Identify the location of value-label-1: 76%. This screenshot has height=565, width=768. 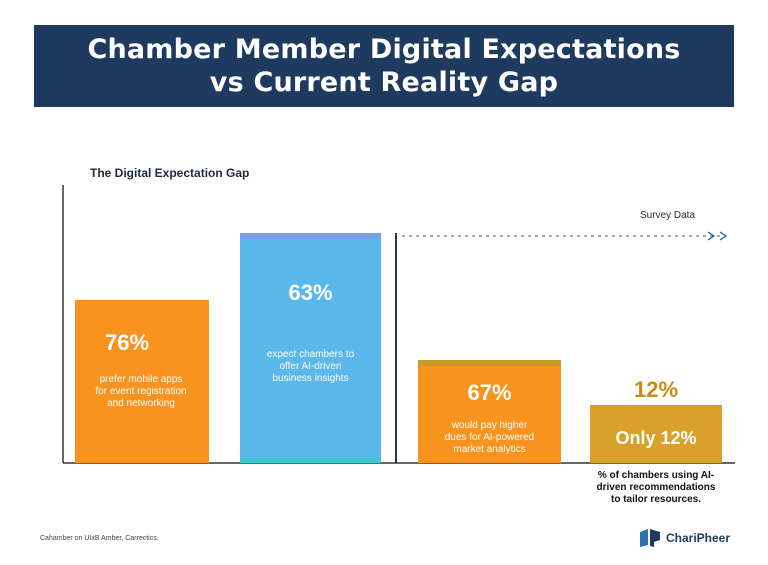
(127, 342).